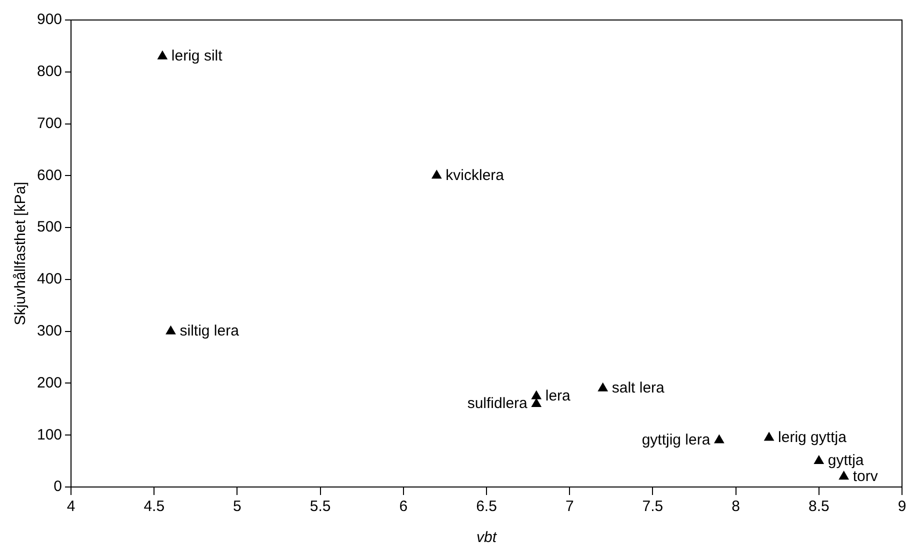 The image size is (924, 559). I want to click on y-tick-label: 600, so click(49, 175).